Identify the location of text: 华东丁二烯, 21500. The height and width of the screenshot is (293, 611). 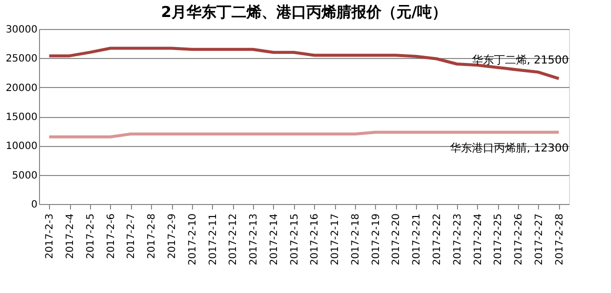
(520, 60).